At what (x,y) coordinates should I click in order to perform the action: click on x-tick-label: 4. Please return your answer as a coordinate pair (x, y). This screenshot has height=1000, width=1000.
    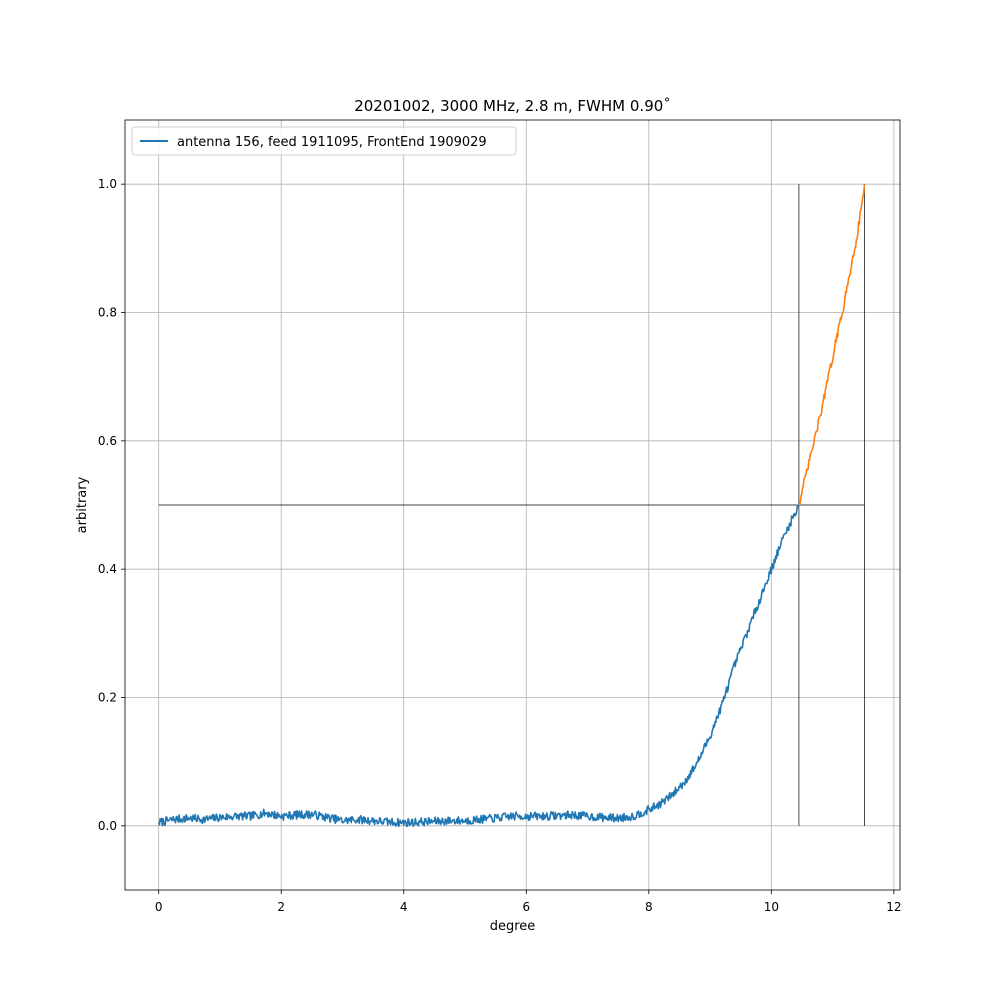
    Looking at the image, I should click on (404, 907).